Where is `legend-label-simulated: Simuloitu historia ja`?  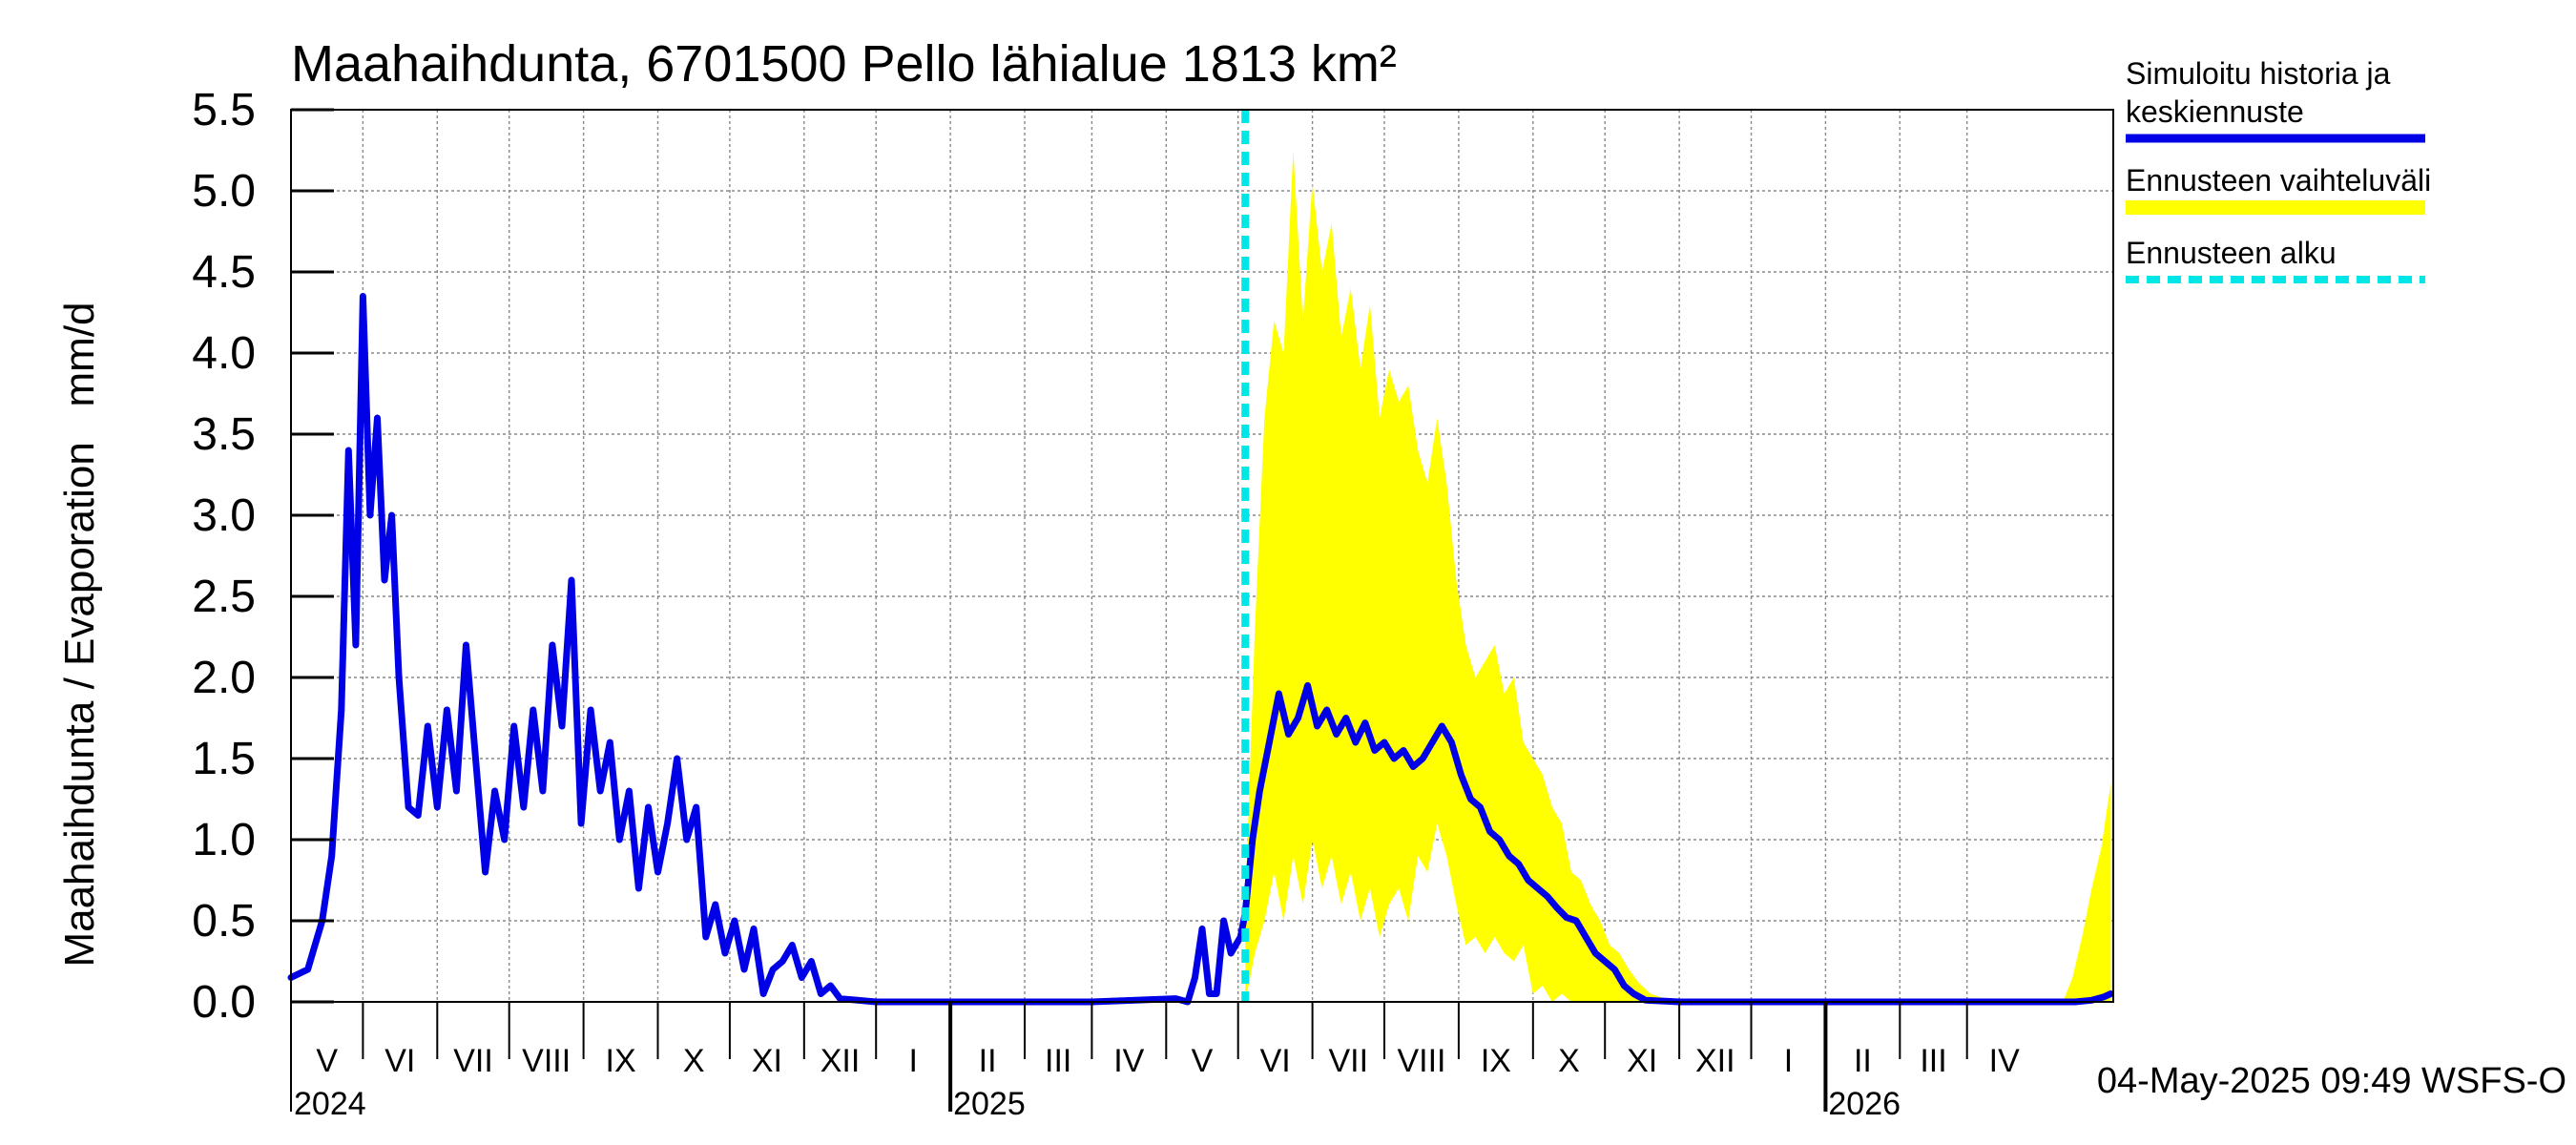 legend-label-simulated: Simuloitu historia ja is located at coordinates (2258, 73).